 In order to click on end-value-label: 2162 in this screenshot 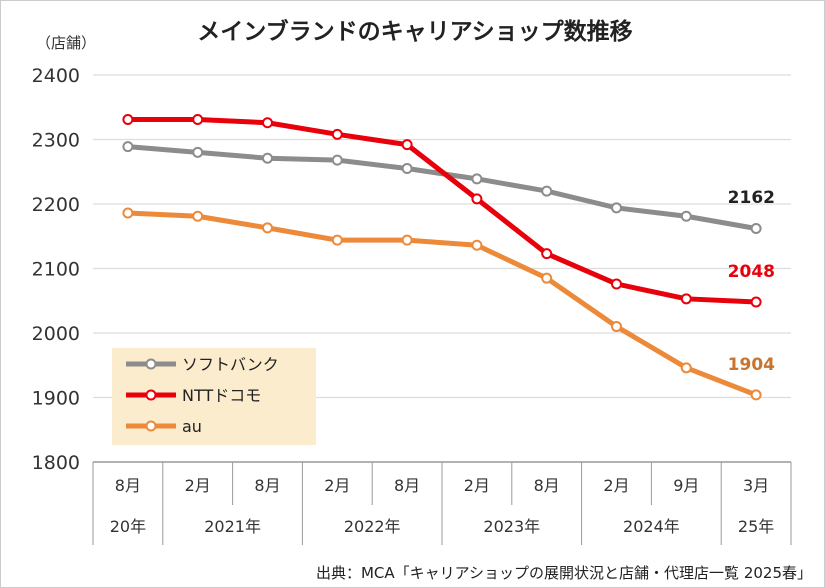, I will do `click(751, 198)`.